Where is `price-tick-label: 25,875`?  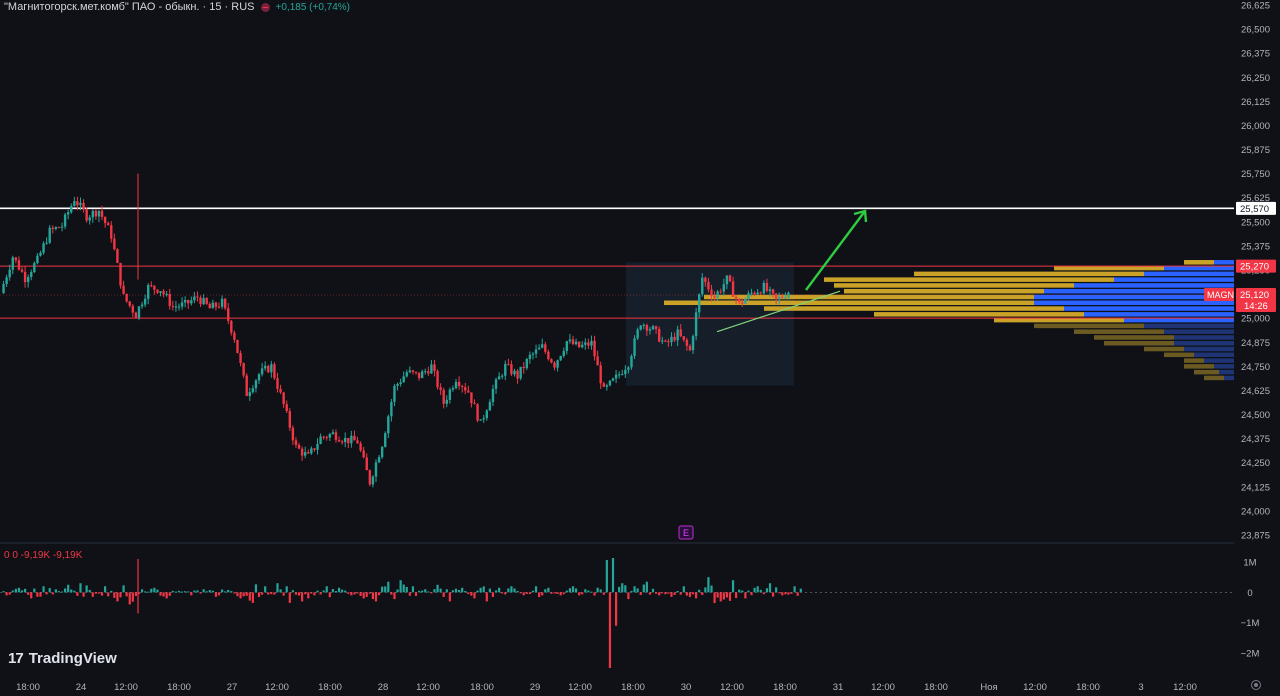 price-tick-label: 25,875 is located at coordinates (1255, 150).